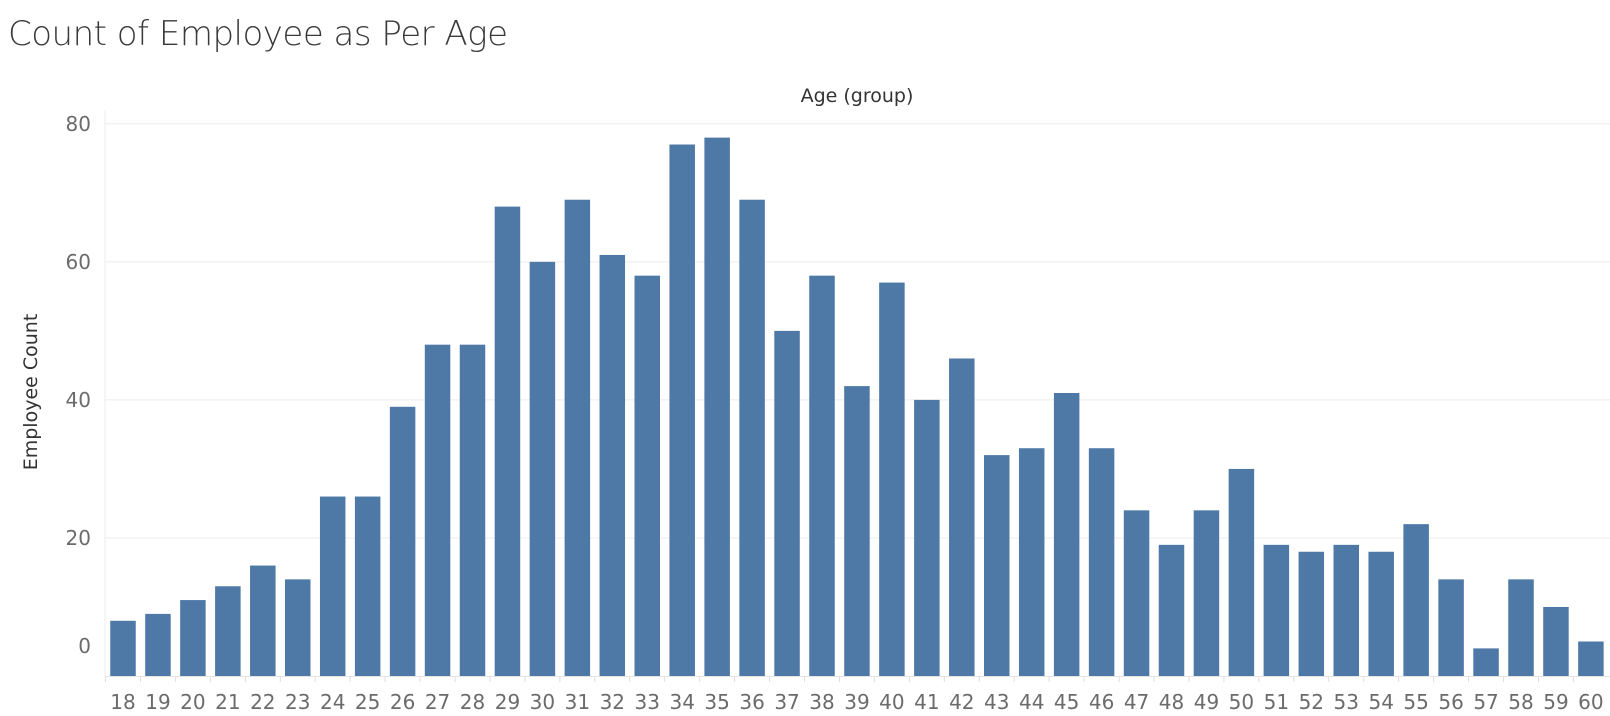 The height and width of the screenshot is (716, 1610). What do you see at coordinates (1241, 702) in the screenshot?
I see `x-tick-label: 50` at bounding box center [1241, 702].